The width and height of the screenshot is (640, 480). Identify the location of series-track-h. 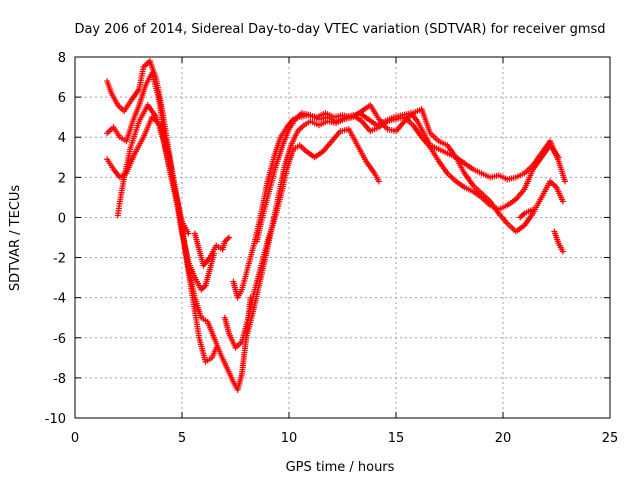
(407, 177).